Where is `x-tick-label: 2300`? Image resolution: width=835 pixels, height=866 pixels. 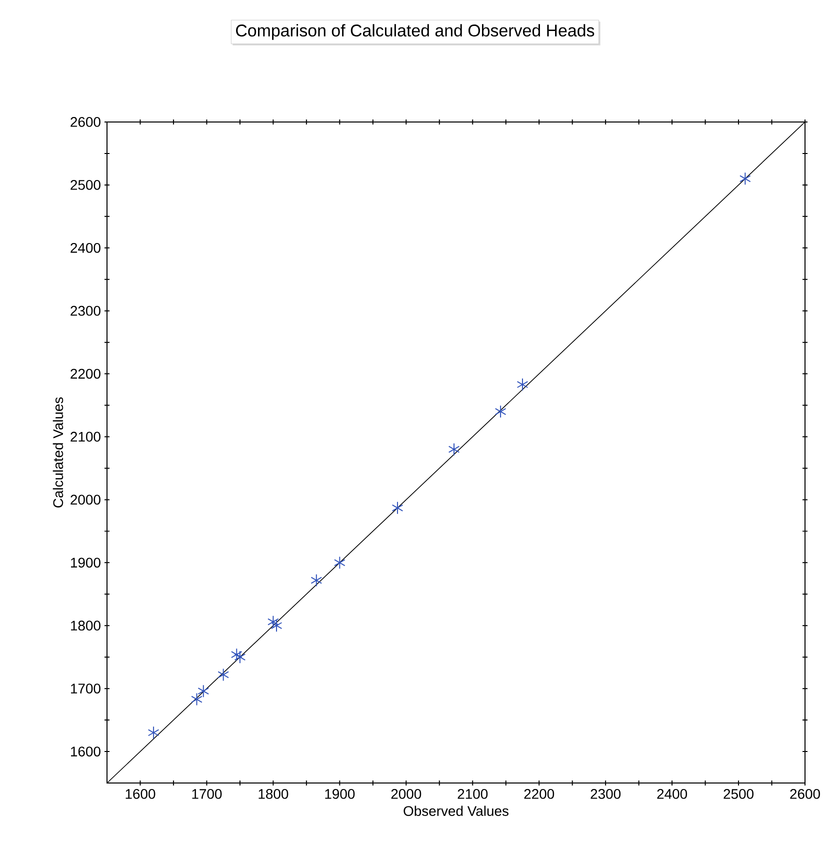 x-tick-label: 2300 is located at coordinates (605, 794).